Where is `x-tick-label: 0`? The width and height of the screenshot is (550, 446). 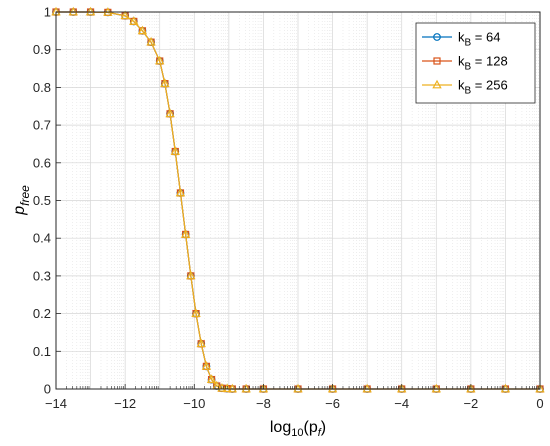 x-tick-label: 0 is located at coordinates (539, 403).